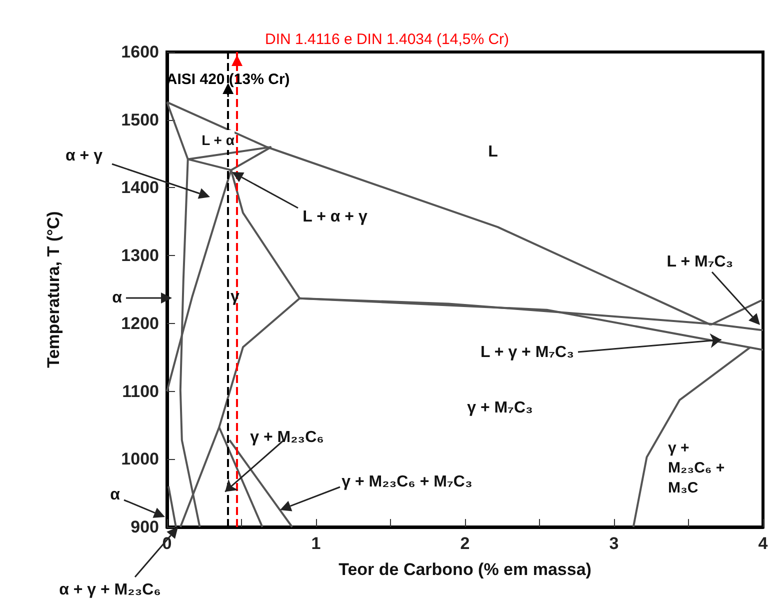 This screenshot has width=771, height=601. Describe the element at coordinates (700, 262) in the screenshot. I see `annotation: L + M₇C₃` at that location.